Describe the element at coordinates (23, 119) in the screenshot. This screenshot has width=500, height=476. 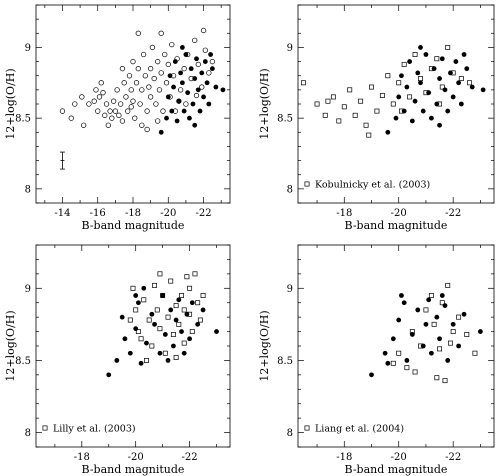
I see `y-tick-label: 8.5` at that location.